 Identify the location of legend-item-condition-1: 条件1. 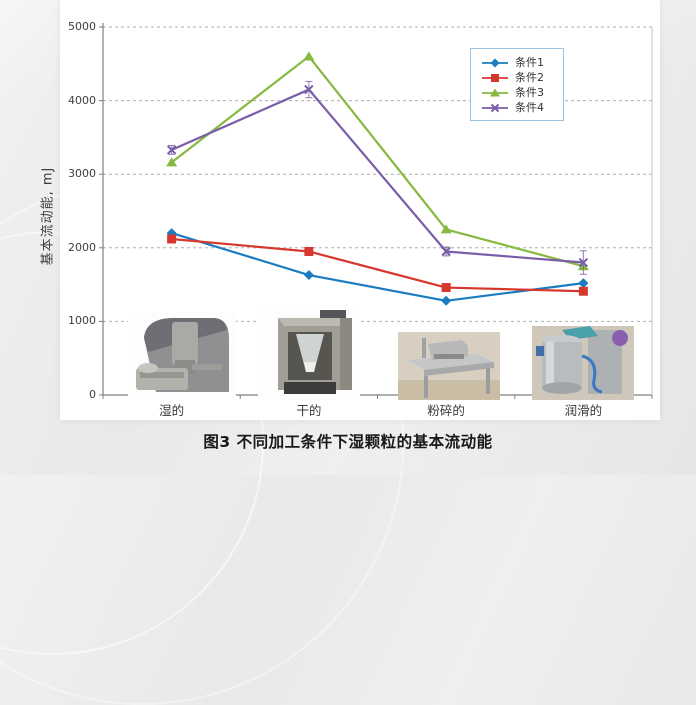
(518, 62).